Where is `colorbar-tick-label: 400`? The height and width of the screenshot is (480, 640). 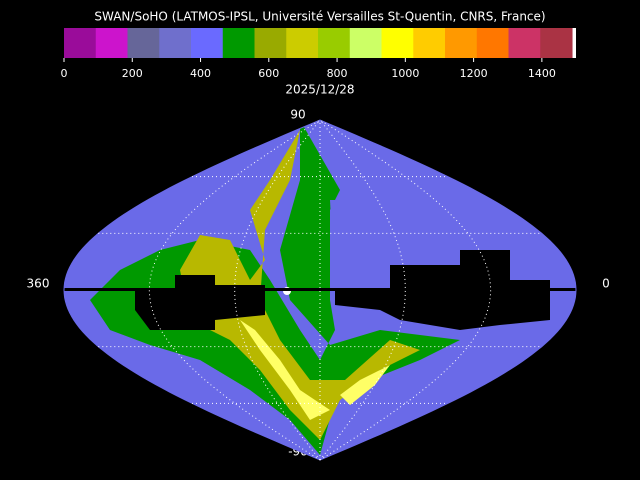 colorbar-tick-label: 400 is located at coordinates (200, 73).